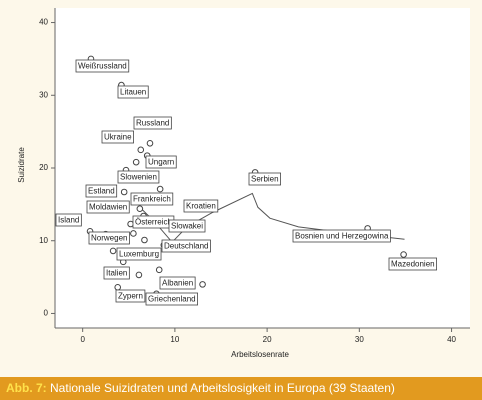 The width and height of the screenshot is (482, 400). I want to click on point-label: Russland, so click(152, 123).